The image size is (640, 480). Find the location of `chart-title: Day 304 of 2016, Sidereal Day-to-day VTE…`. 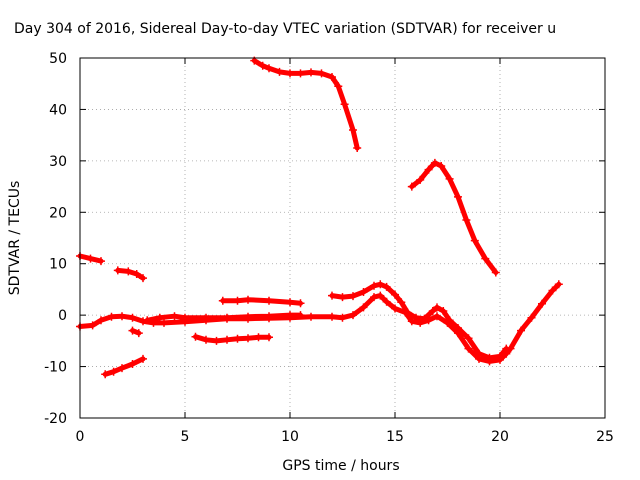

chart-title: Day 304 of 2016, Sidereal Day-to-day VTE… is located at coordinates (285, 29).